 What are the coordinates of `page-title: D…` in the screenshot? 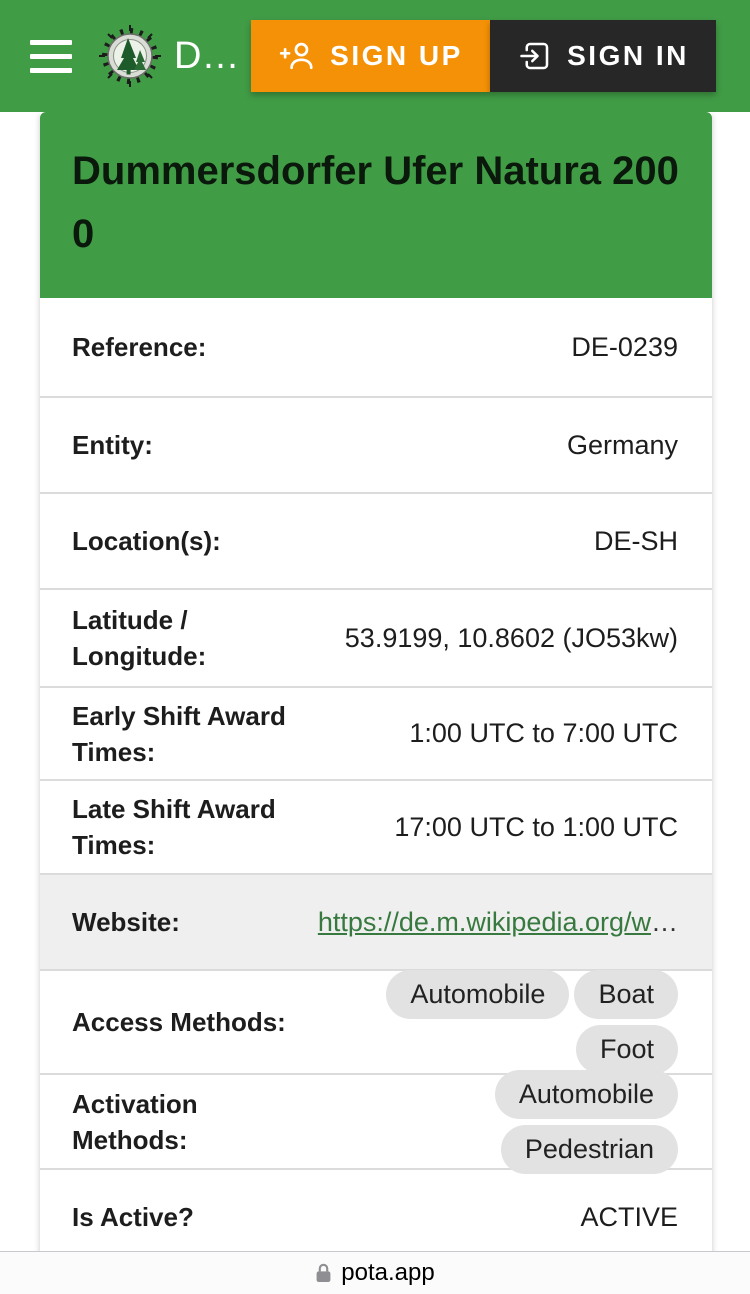 It's located at (207, 55).